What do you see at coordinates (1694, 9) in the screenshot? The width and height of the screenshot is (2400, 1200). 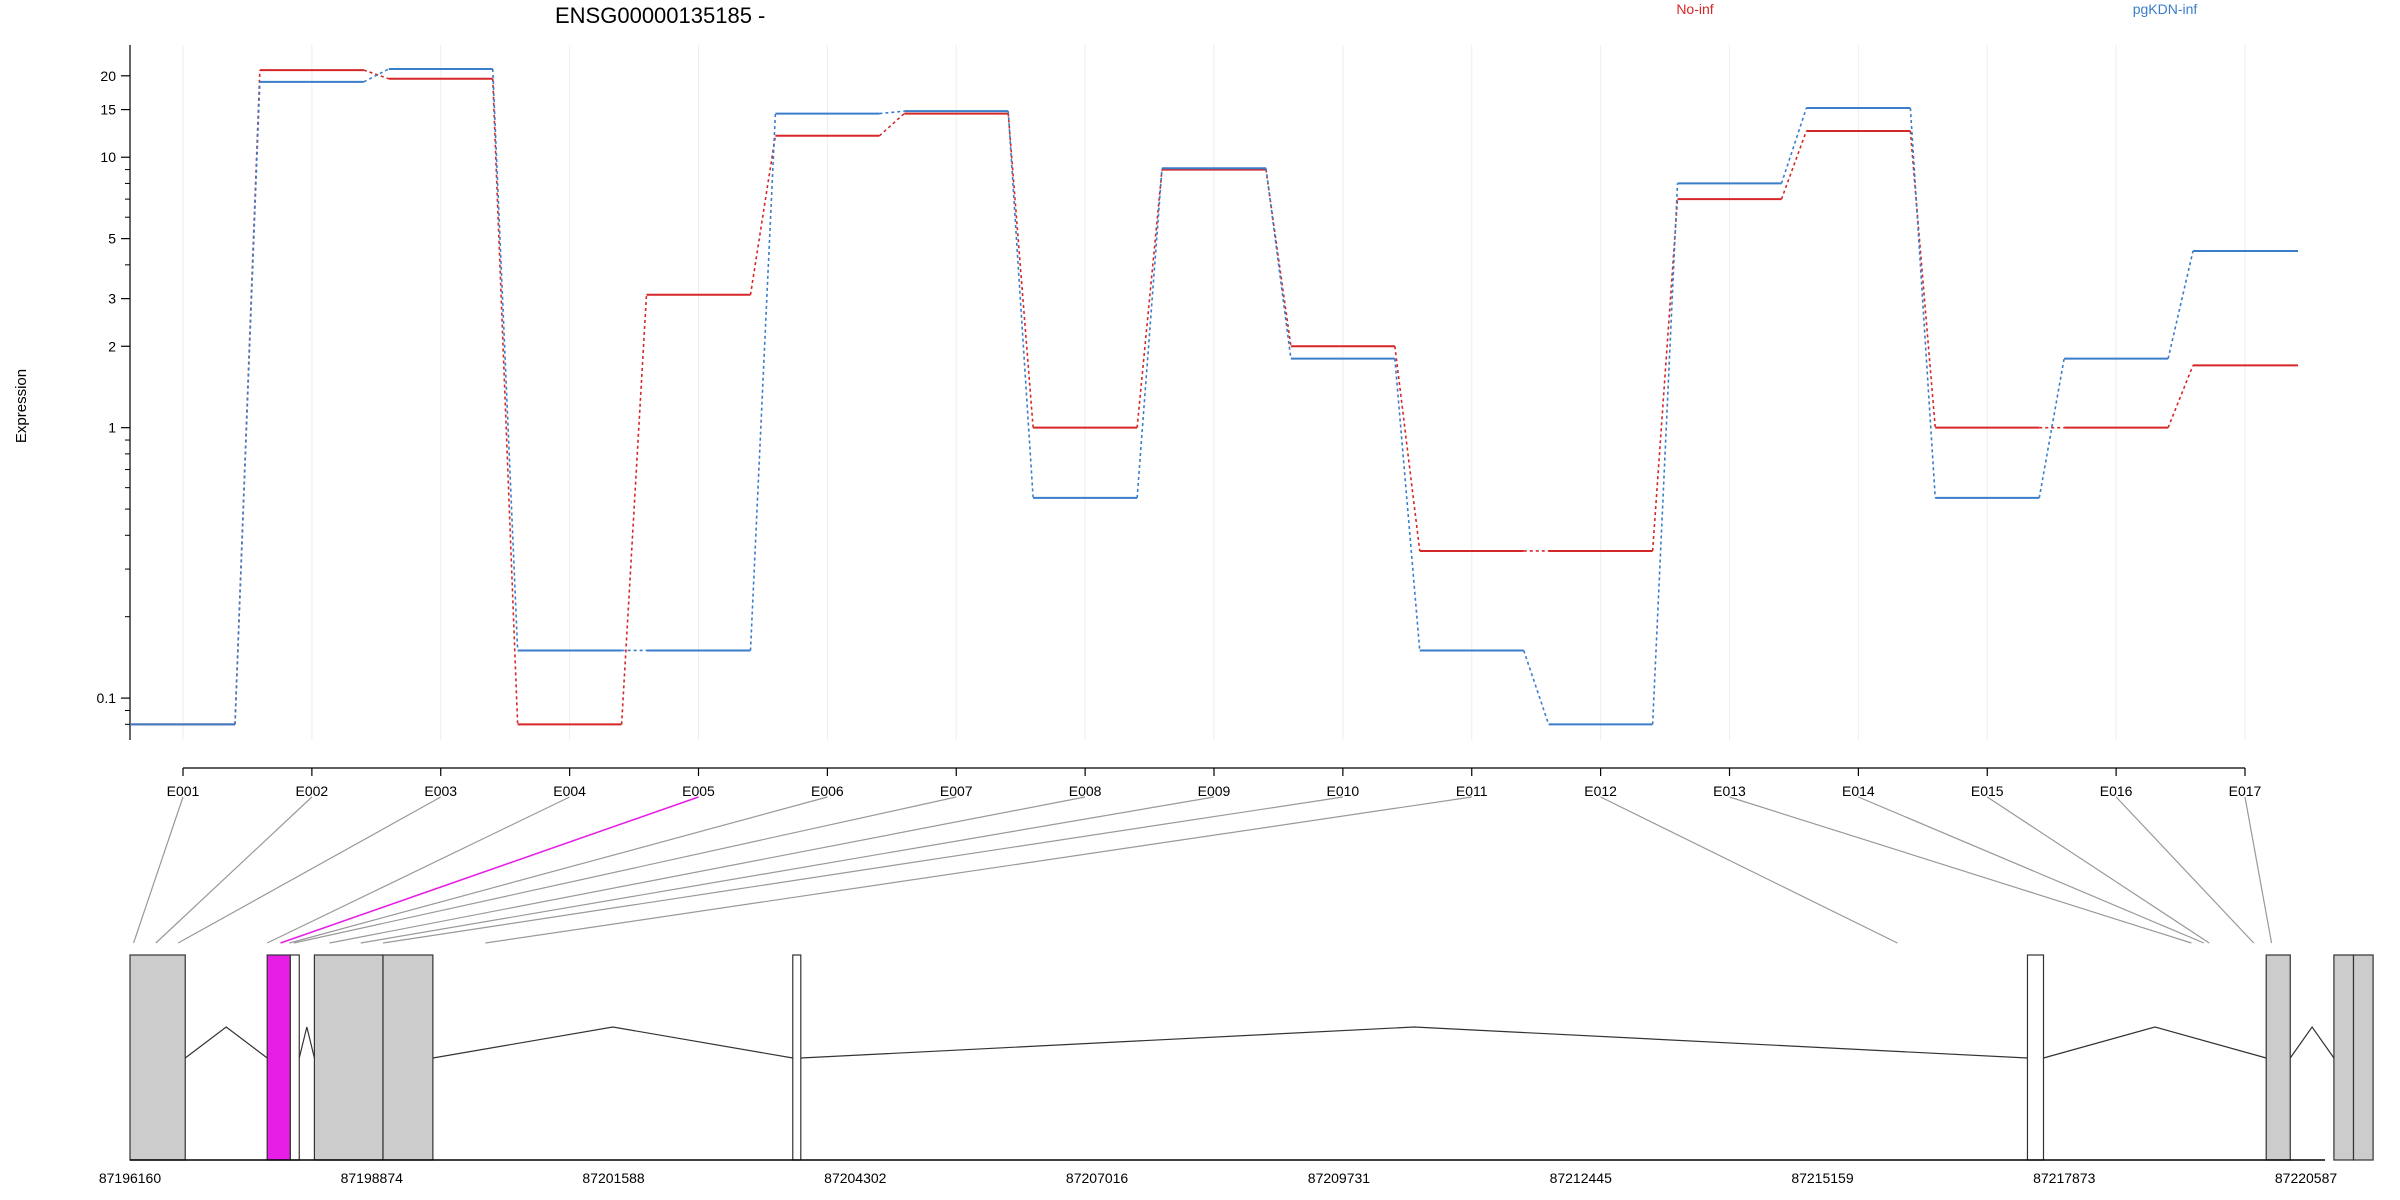 I see `legend-entry-no-inf: No-inf` at bounding box center [1694, 9].